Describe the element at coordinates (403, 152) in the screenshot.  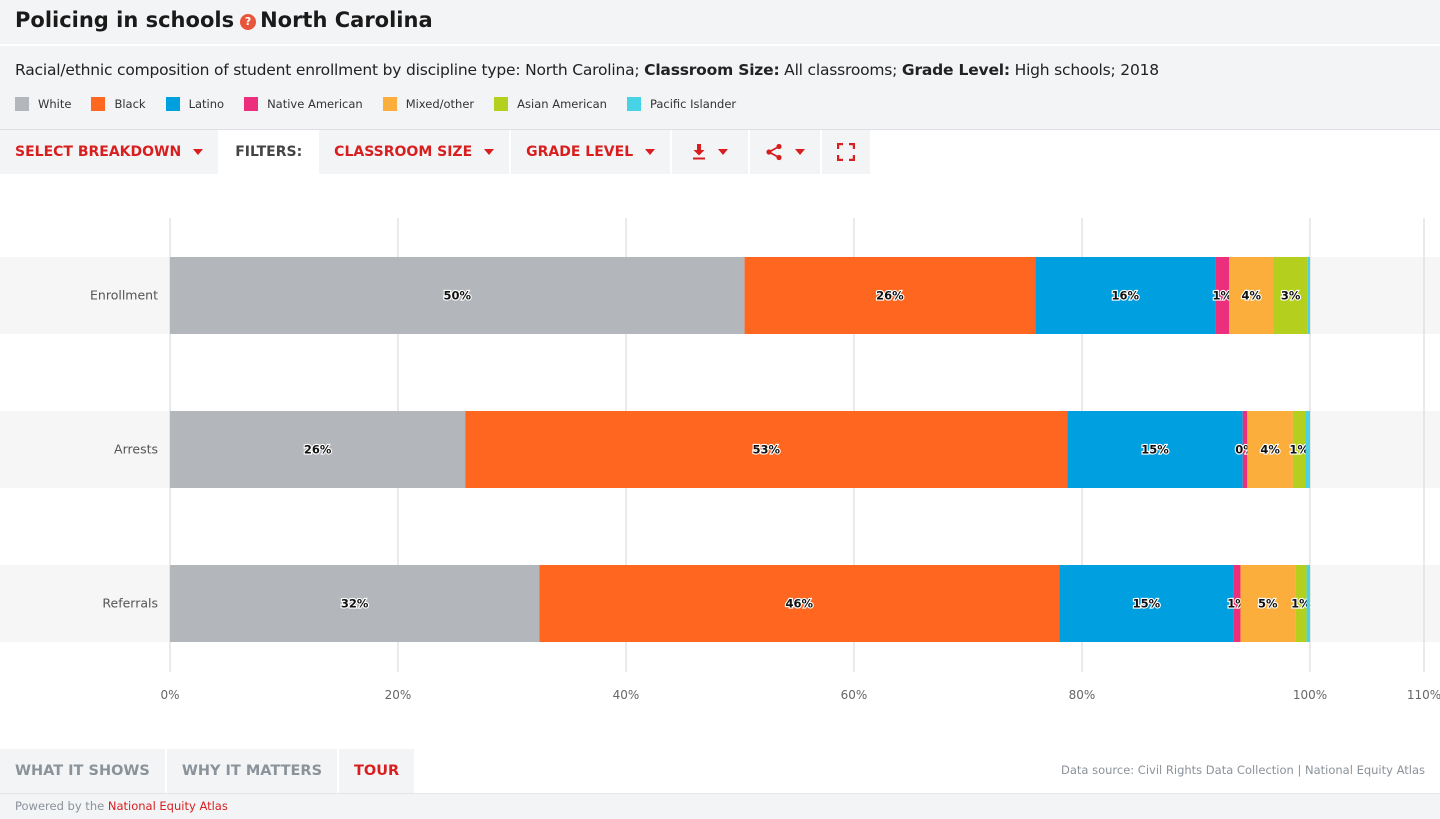
I see `classroom-size-label: CLASSROOM SIZE` at that location.